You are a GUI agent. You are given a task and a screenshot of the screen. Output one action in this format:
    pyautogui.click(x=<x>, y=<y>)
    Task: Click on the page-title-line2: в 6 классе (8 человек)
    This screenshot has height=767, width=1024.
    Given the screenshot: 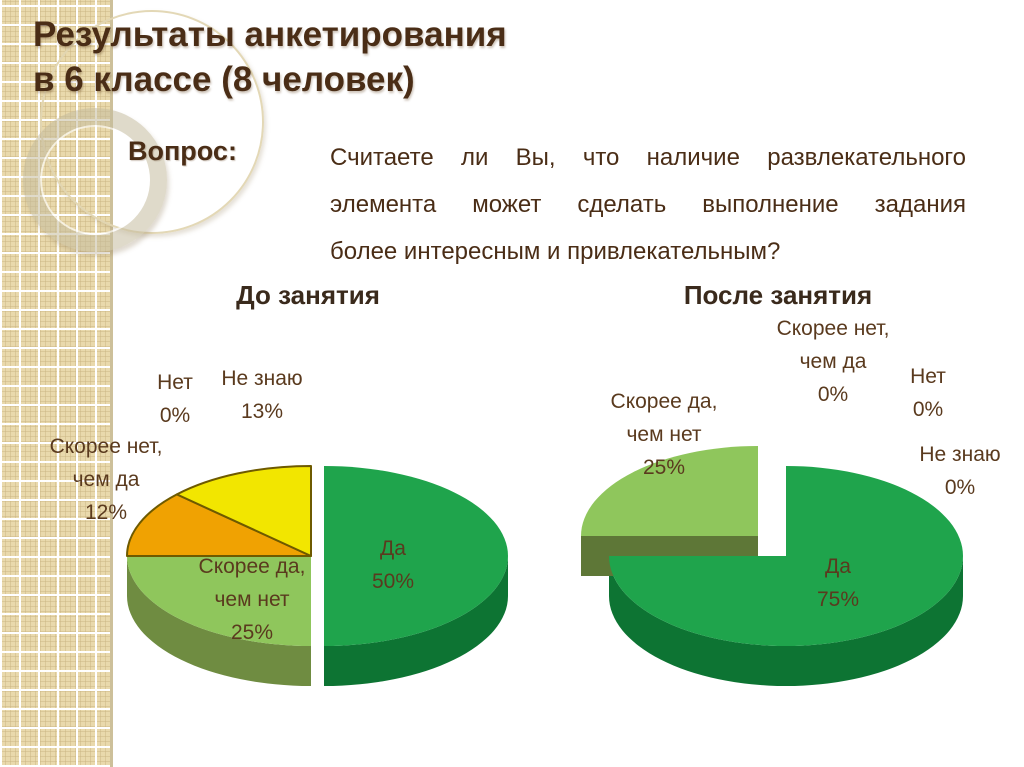 What is the action you would take?
    pyautogui.click(x=224, y=79)
    